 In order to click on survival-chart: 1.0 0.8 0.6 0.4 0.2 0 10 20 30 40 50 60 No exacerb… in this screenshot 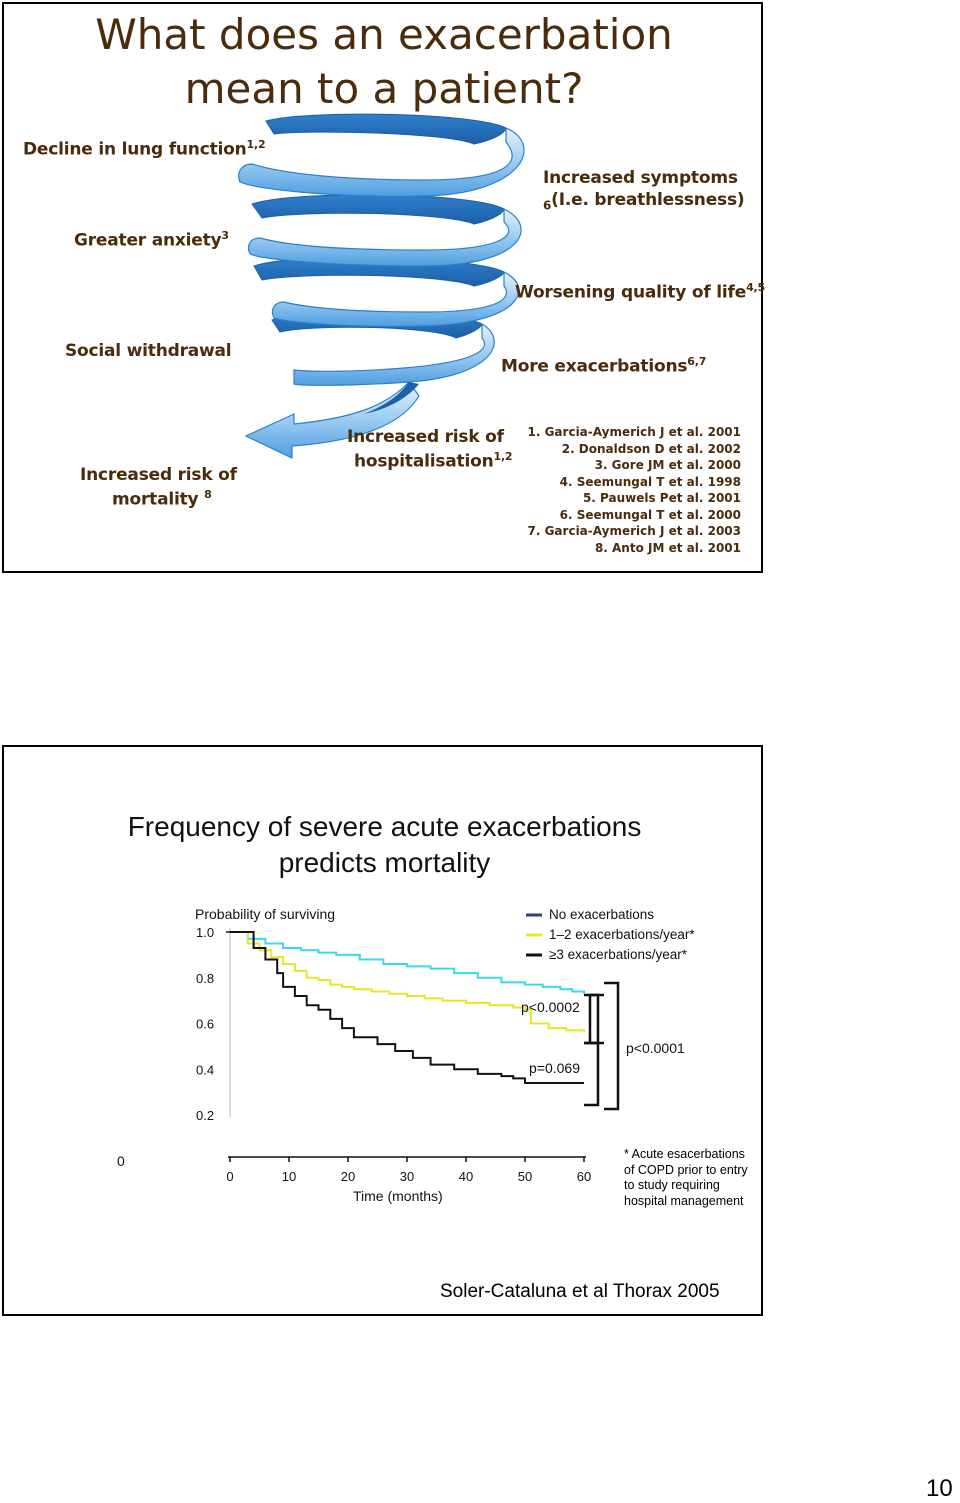, I will do `click(445, 1045)`.